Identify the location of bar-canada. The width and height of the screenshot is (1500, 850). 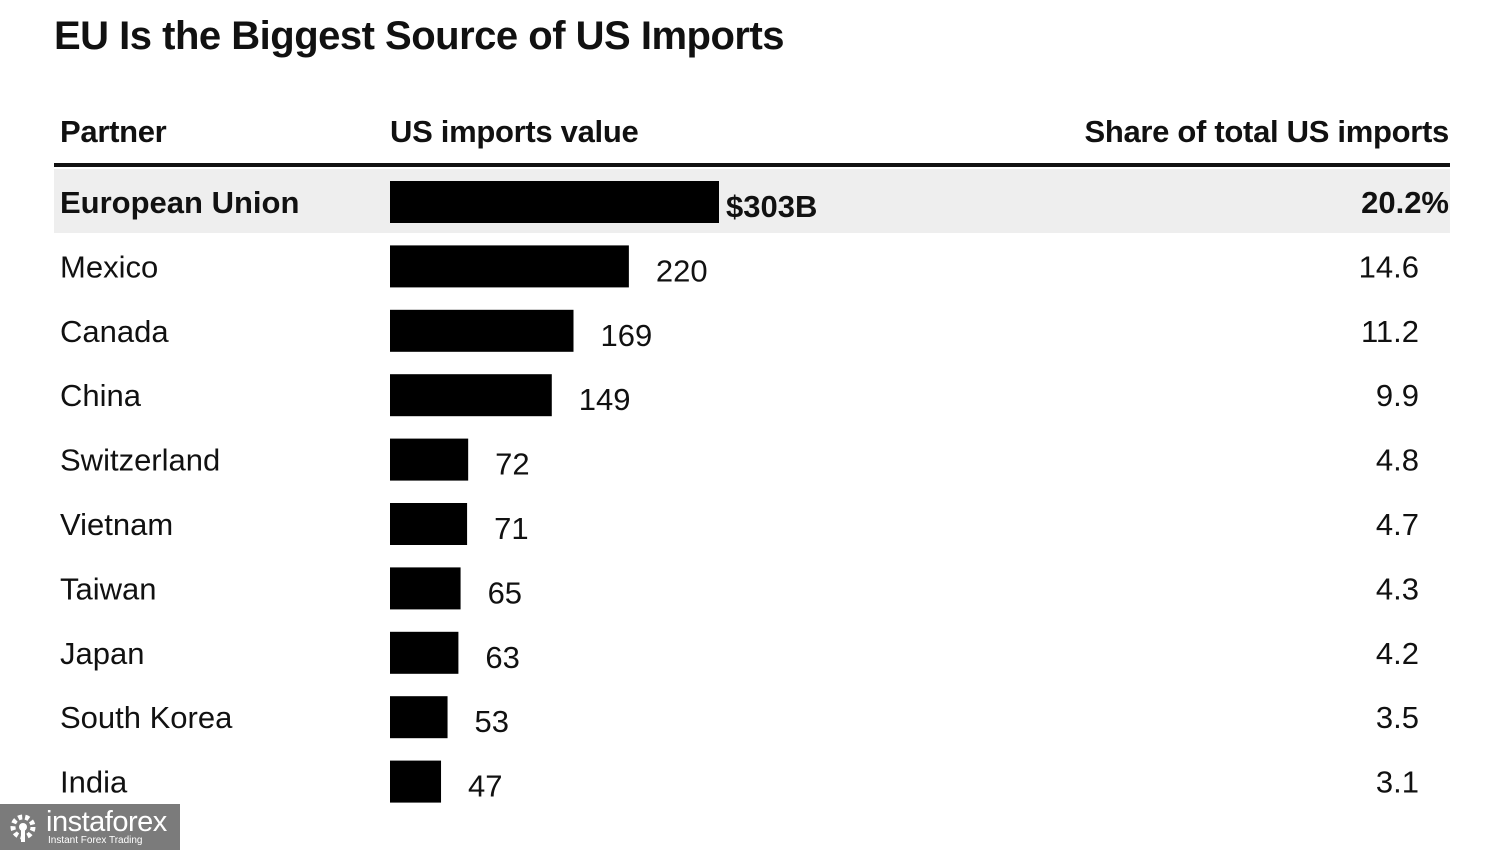
(482, 330).